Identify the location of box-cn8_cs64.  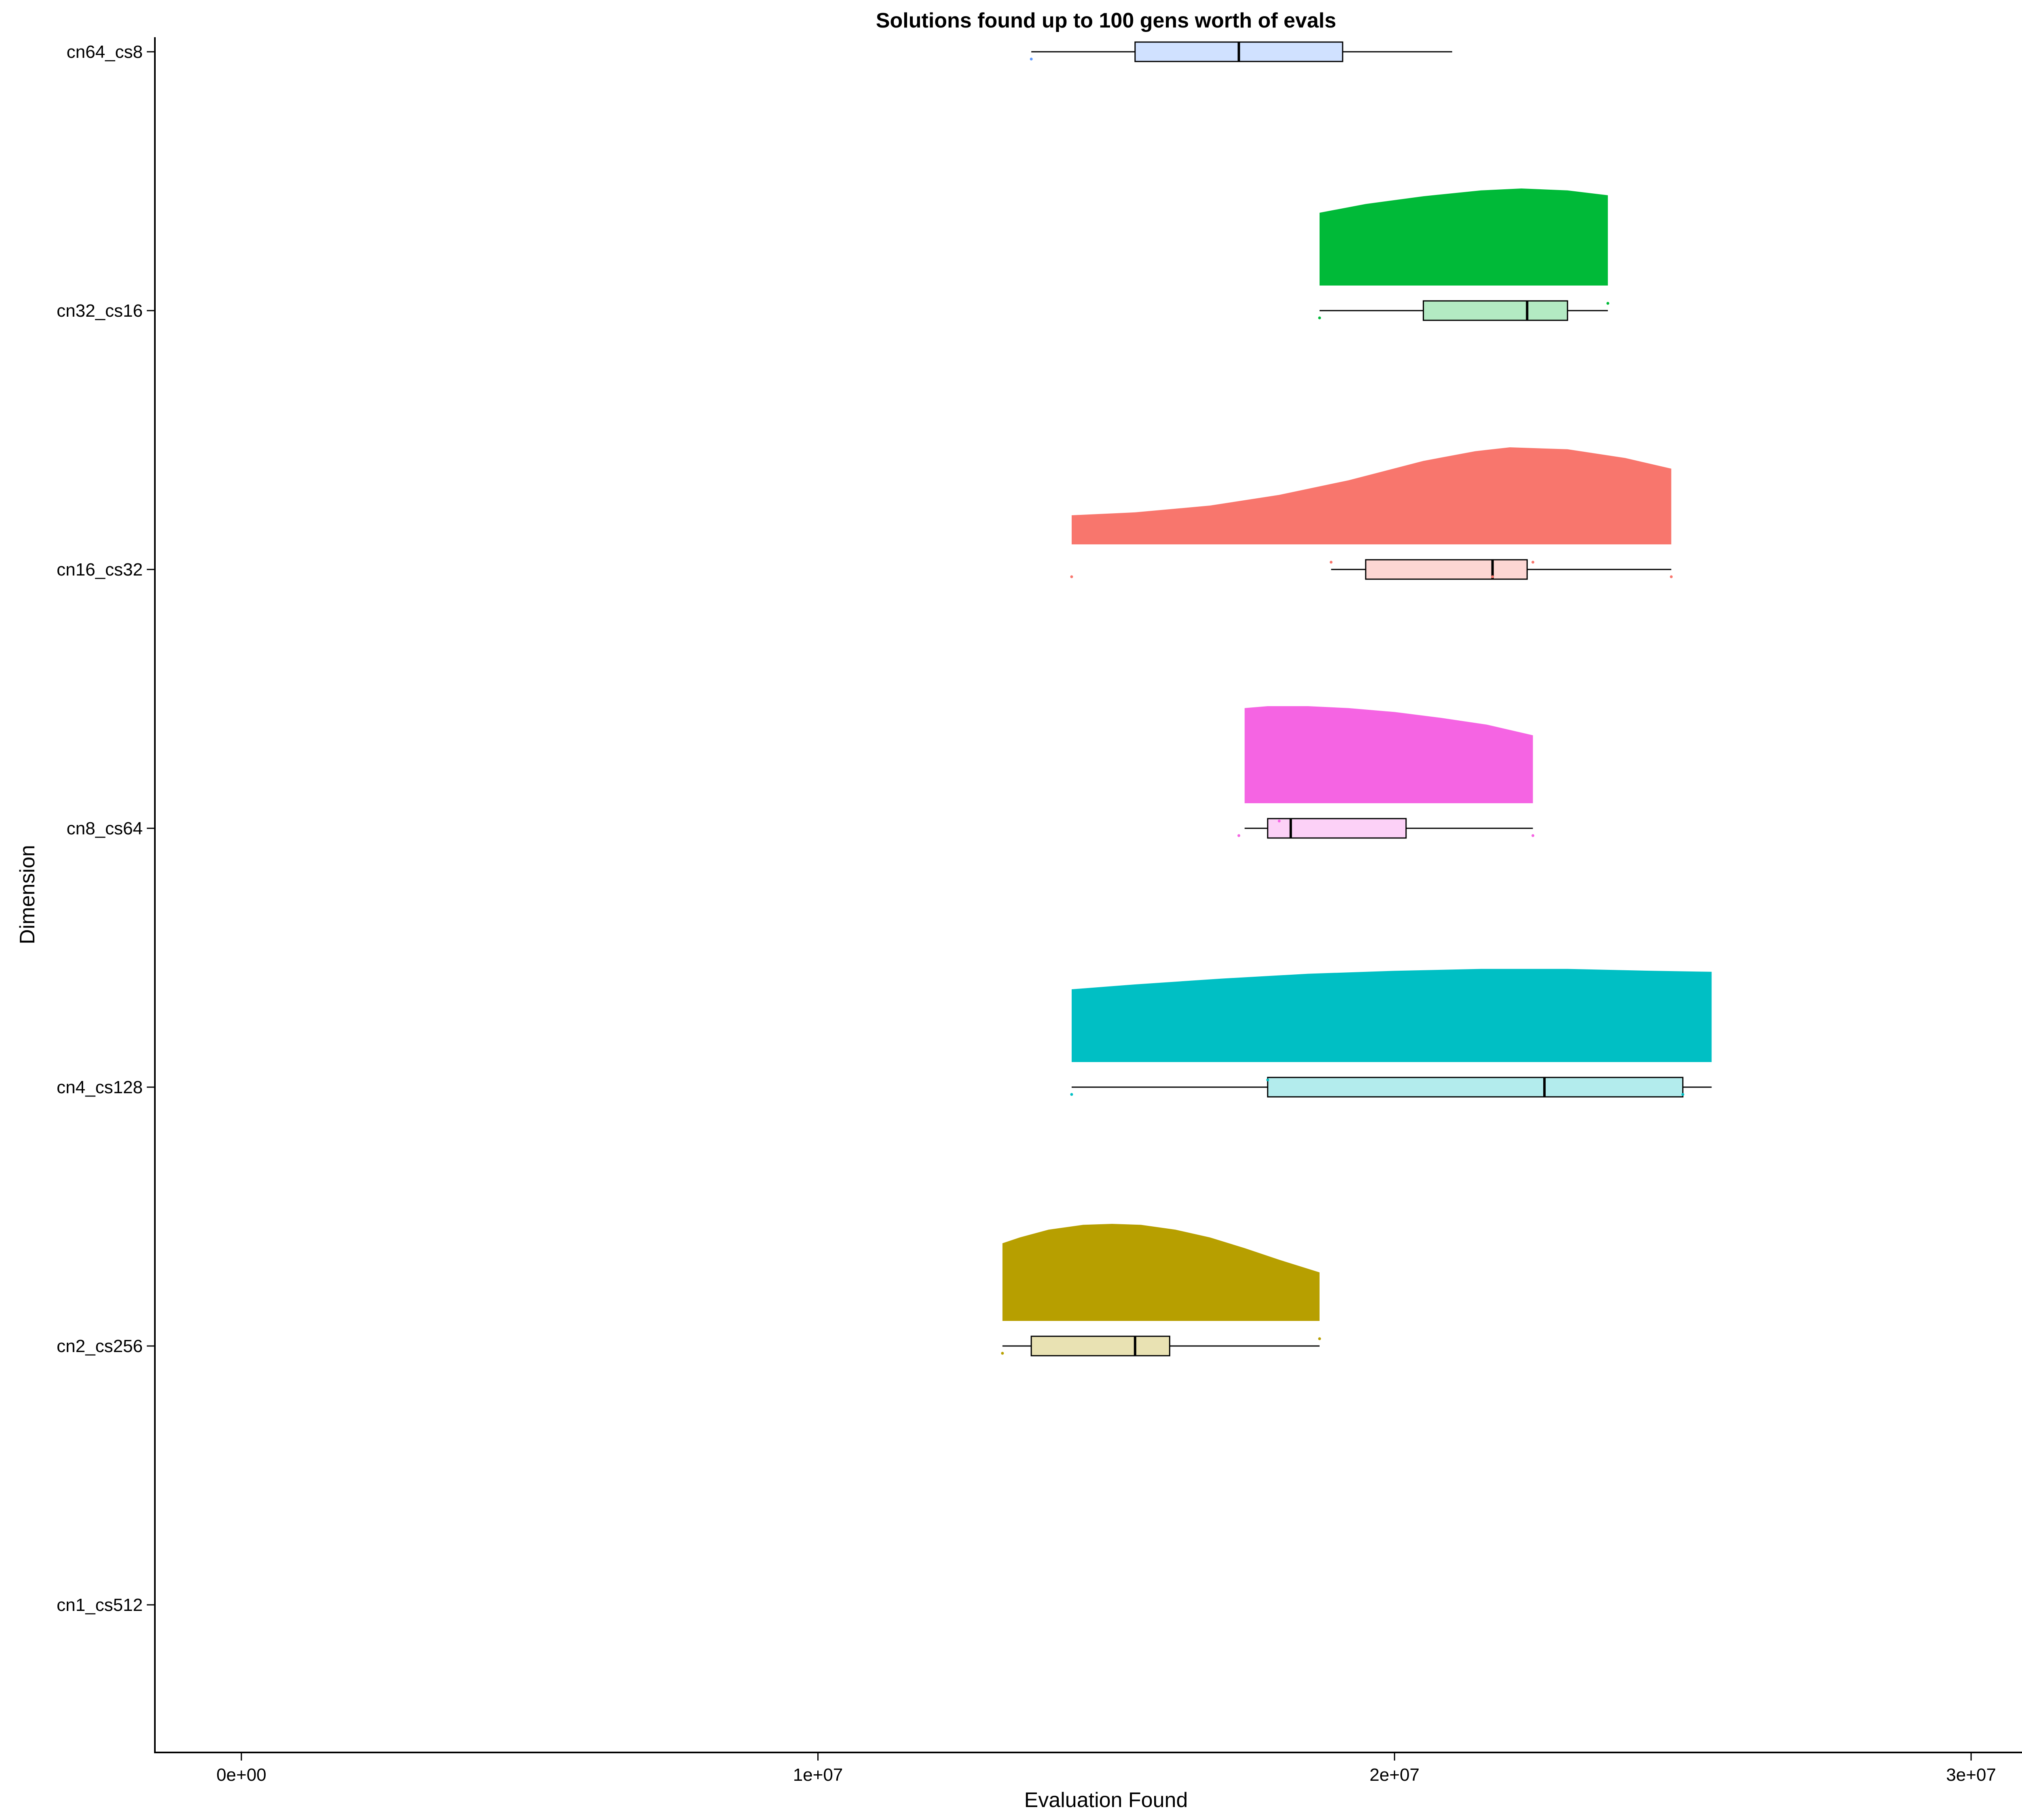
(1337, 828).